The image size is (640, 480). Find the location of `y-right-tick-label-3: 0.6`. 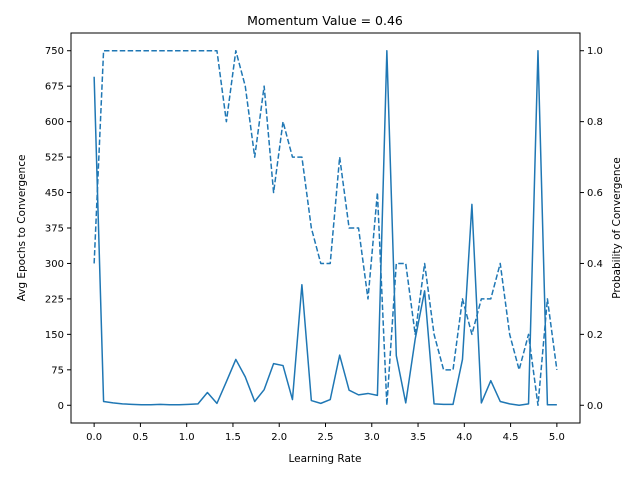

y-right-tick-label-3: 0.6 is located at coordinates (595, 193).